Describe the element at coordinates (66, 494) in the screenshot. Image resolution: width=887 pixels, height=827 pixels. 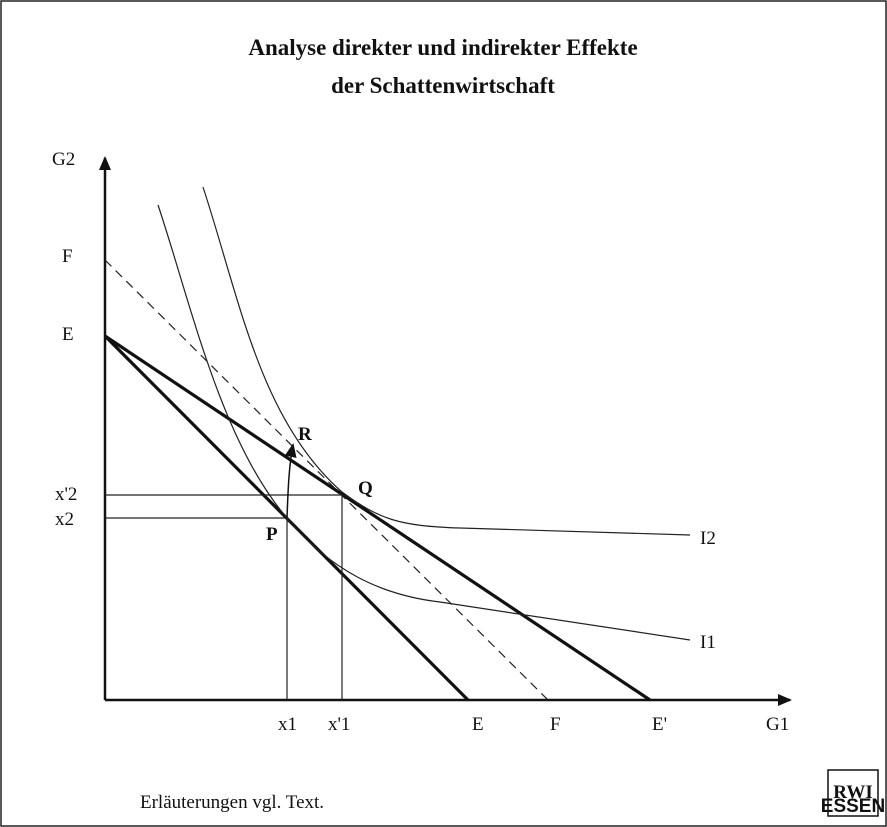
I see `y-label: x'2` at that location.